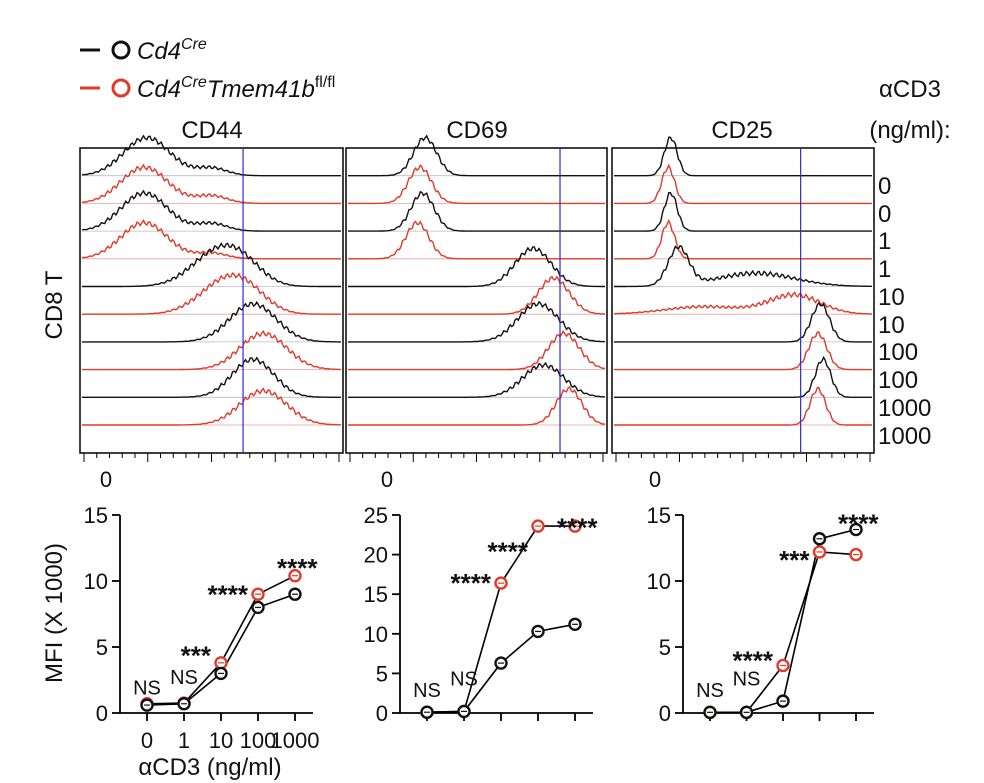 The height and width of the screenshot is (783, 984). What do you see at coordinates (236, 88) in the screenshot?
I see `legend-label-ko: Cd4CreTmem41bfl/fl` at bounding box center [236, 88].